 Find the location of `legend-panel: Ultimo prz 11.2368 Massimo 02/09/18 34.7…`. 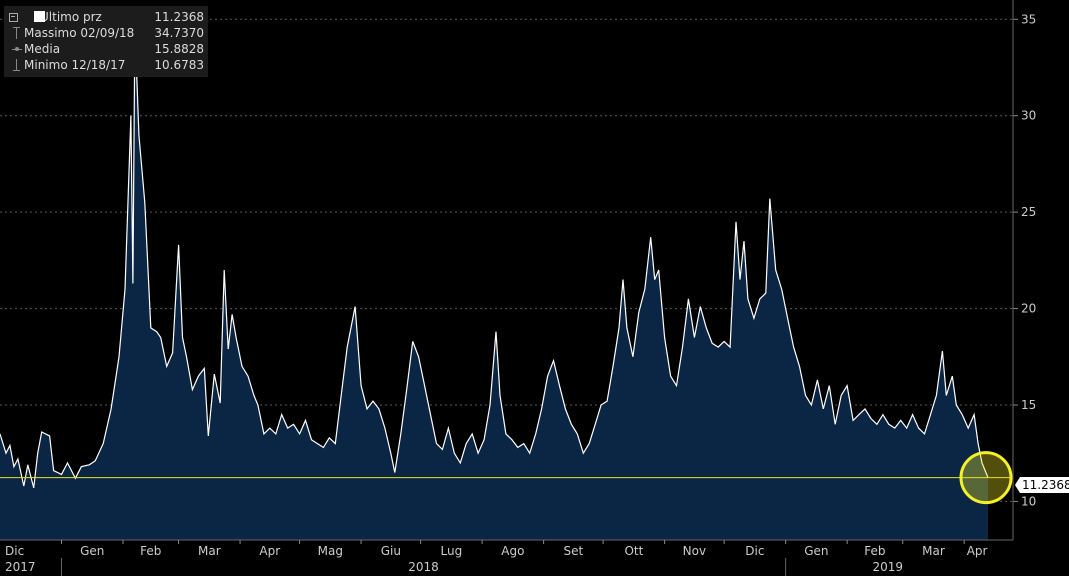

legend-panel: Ultimo prz 11.2368 Massimo 02/09/18 34.7… is located at coordinates (106, 41).